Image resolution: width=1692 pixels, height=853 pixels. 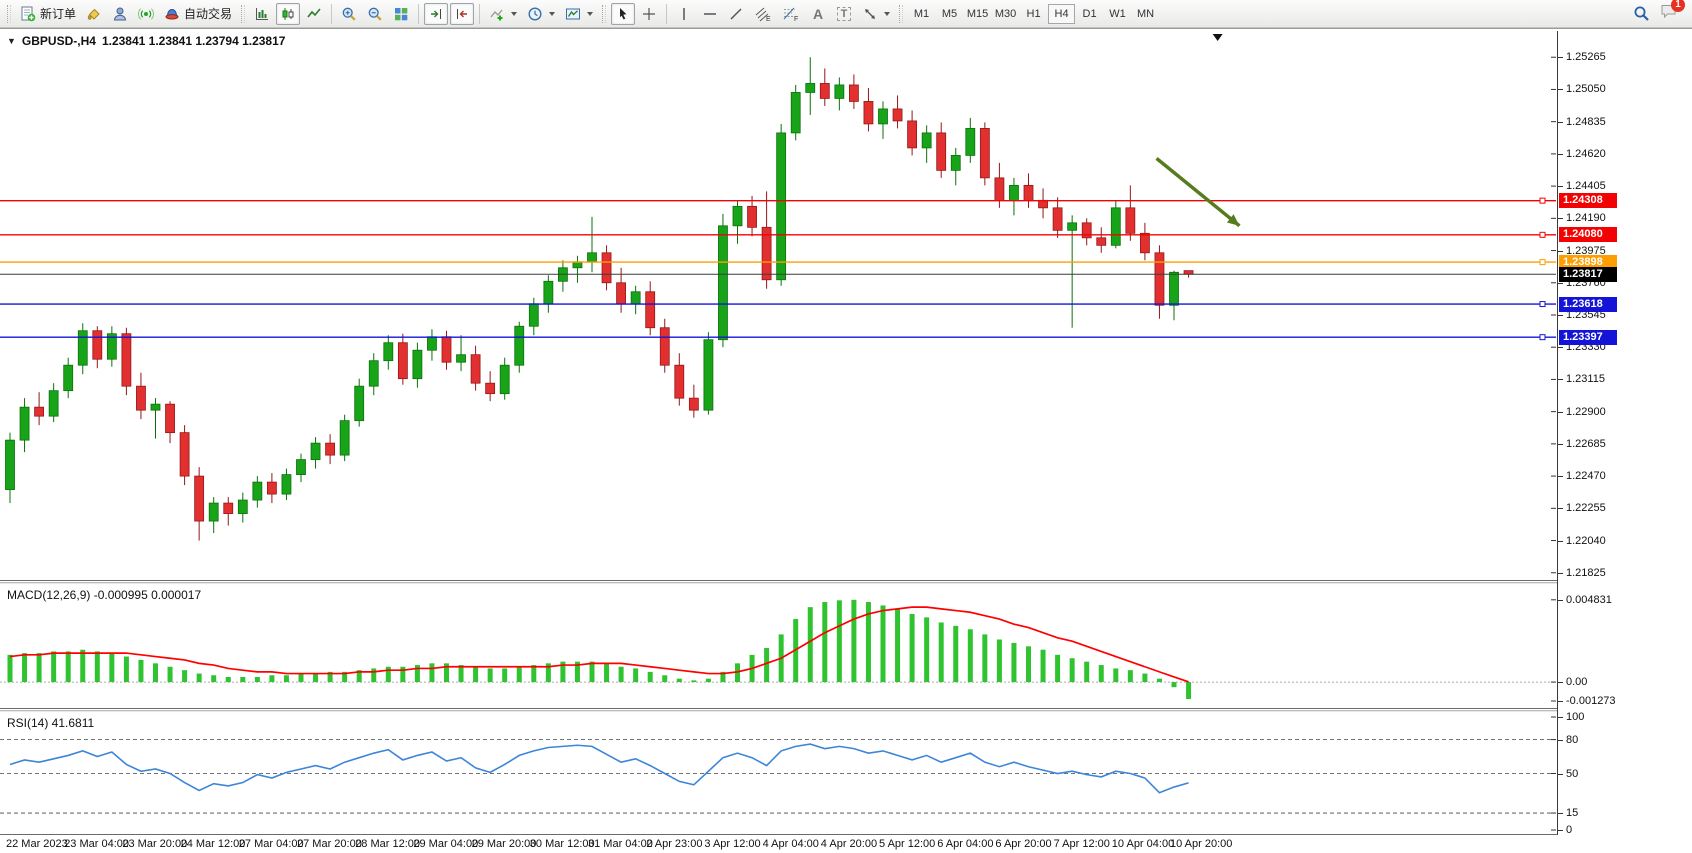 I want to click on new-order-button: 新订单, so click(x=48, y=14).